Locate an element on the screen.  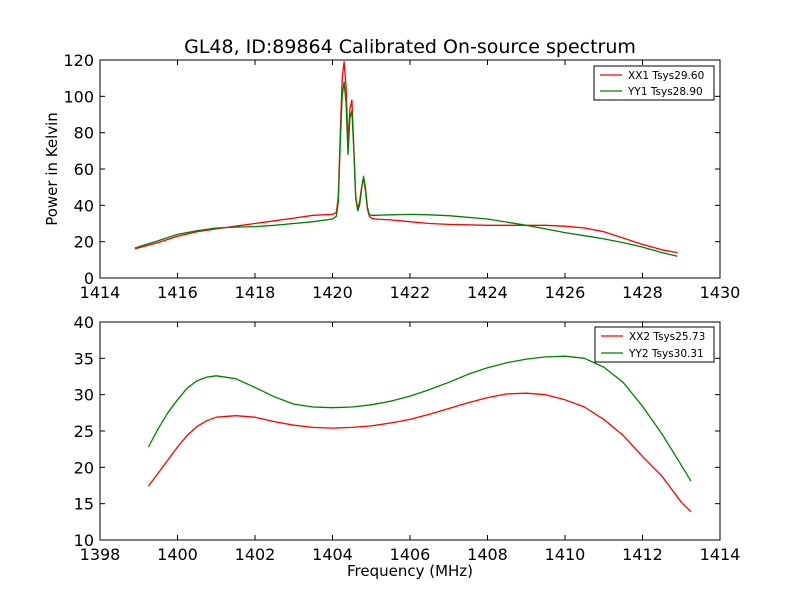
series-line-xx2 is located at coordinates (419, 452).